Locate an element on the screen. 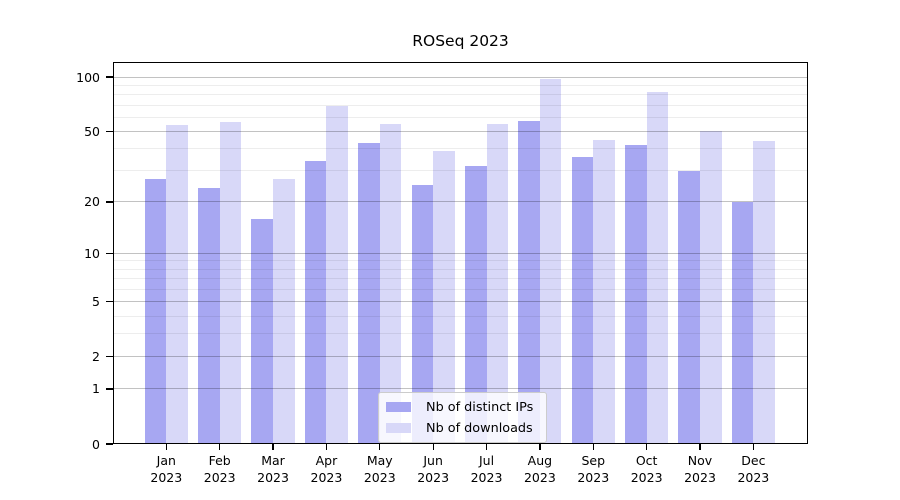 This screenshot has width=900, height=500. x-tick-label: Jun 2023 is located at coordinates (433, 469).